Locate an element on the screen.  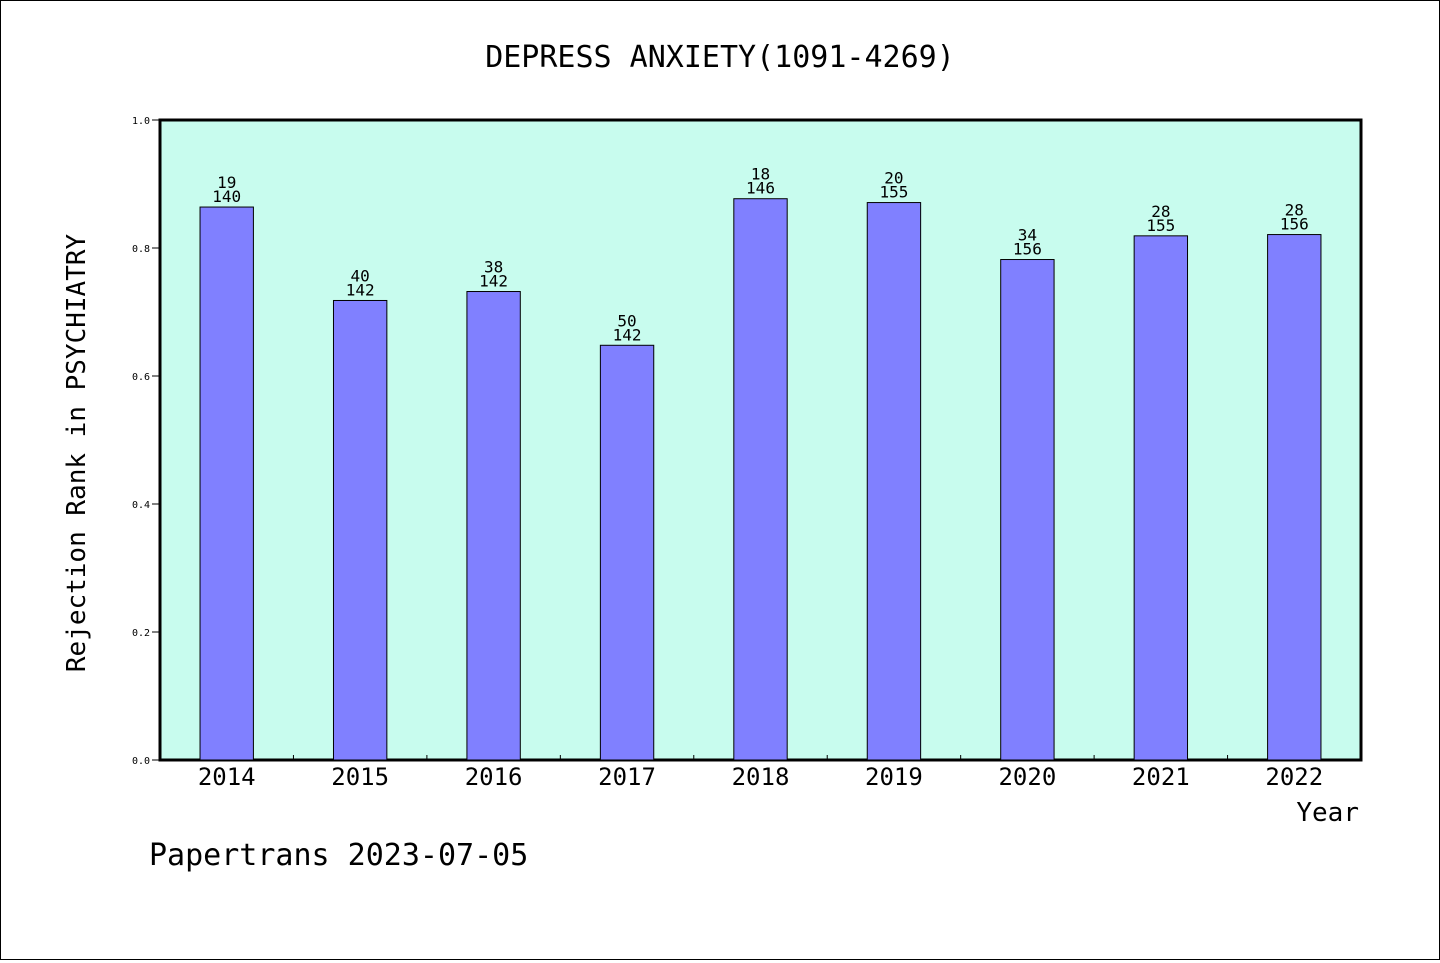
bar-2015 is located at coordinates (360, 530).